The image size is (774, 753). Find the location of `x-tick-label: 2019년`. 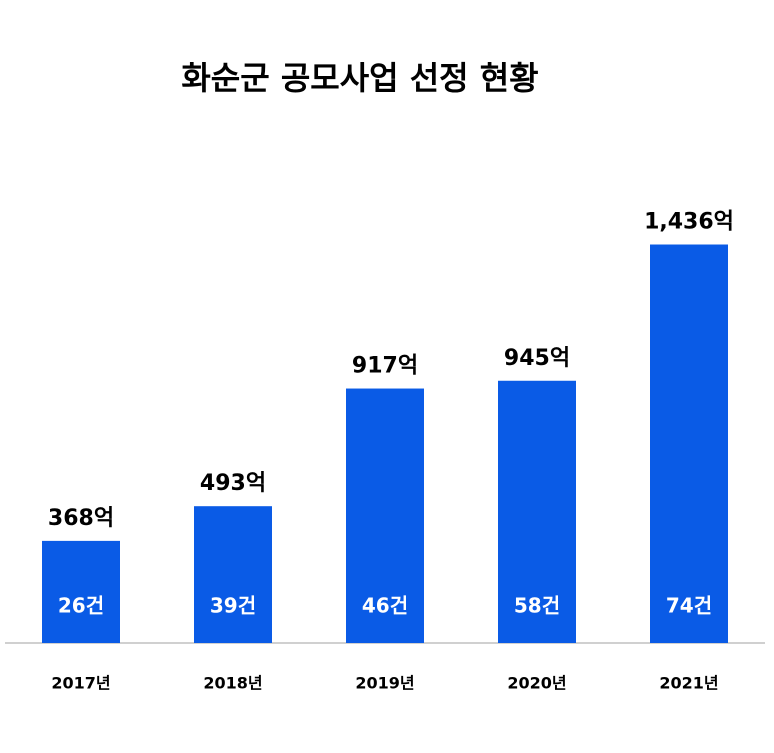

x-tick-label: 2019년 is located at coordinates (384, 683).